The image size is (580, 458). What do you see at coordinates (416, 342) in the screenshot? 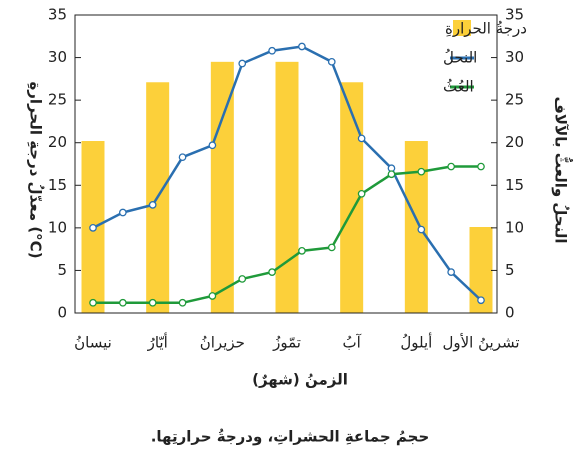
I see `x-tick-label: أيلولُ` at bounding box center [416, 342].